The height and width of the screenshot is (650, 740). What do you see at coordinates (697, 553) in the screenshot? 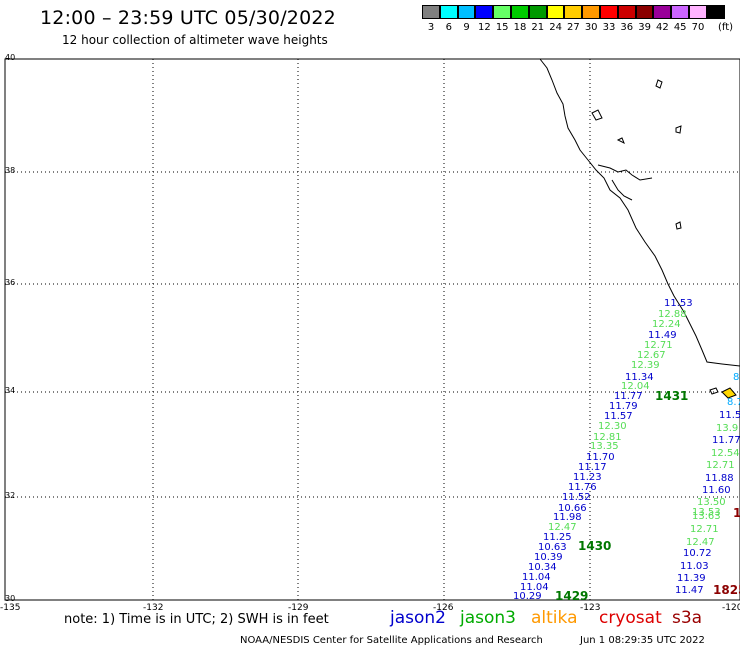
I see `wave-height-label: 10.72` at bounding box center [697, 553].